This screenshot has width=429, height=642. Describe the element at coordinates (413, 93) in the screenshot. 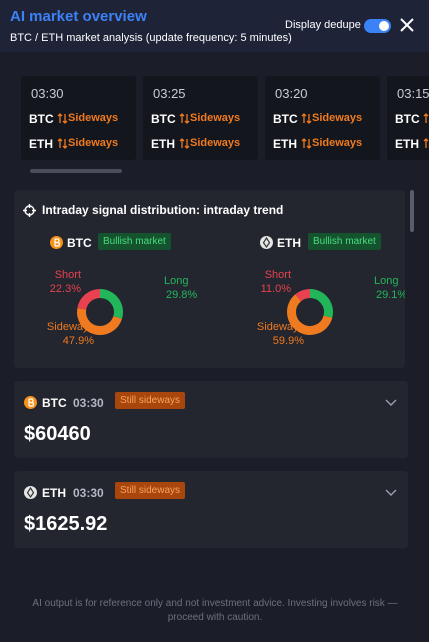

I see `time: 03:15` at that location.